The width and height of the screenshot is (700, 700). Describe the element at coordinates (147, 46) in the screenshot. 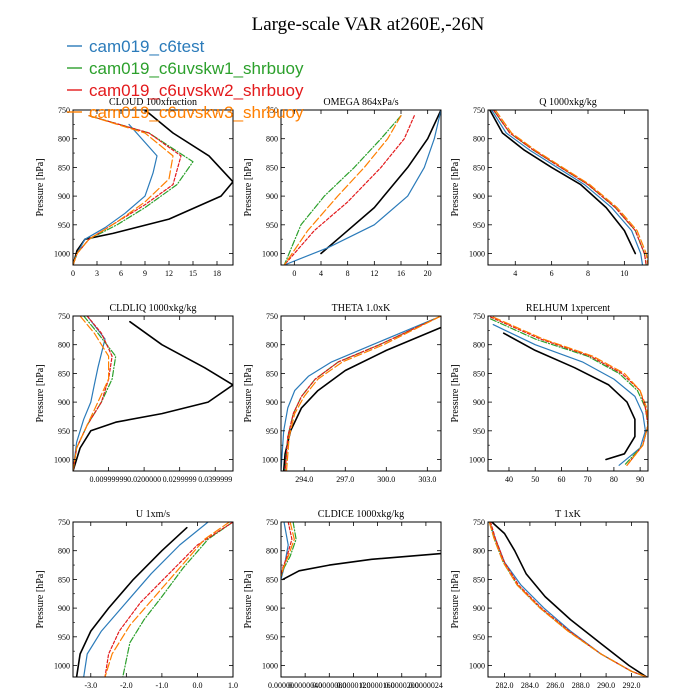

I see `legend-label: cam019_c6test` at that location.